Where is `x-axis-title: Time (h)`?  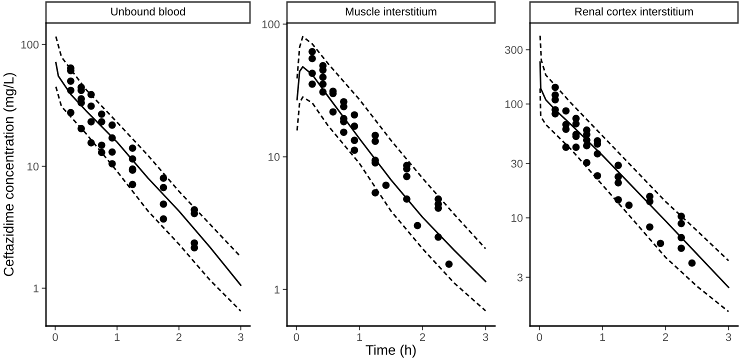
x-axis-title: Time (h) is located at coordinates (391, 351).